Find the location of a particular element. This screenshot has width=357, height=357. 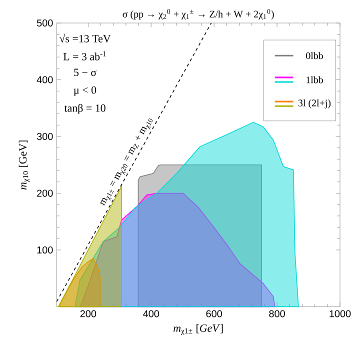

y-tick-label: 100 is located at coordinates (45, 250).